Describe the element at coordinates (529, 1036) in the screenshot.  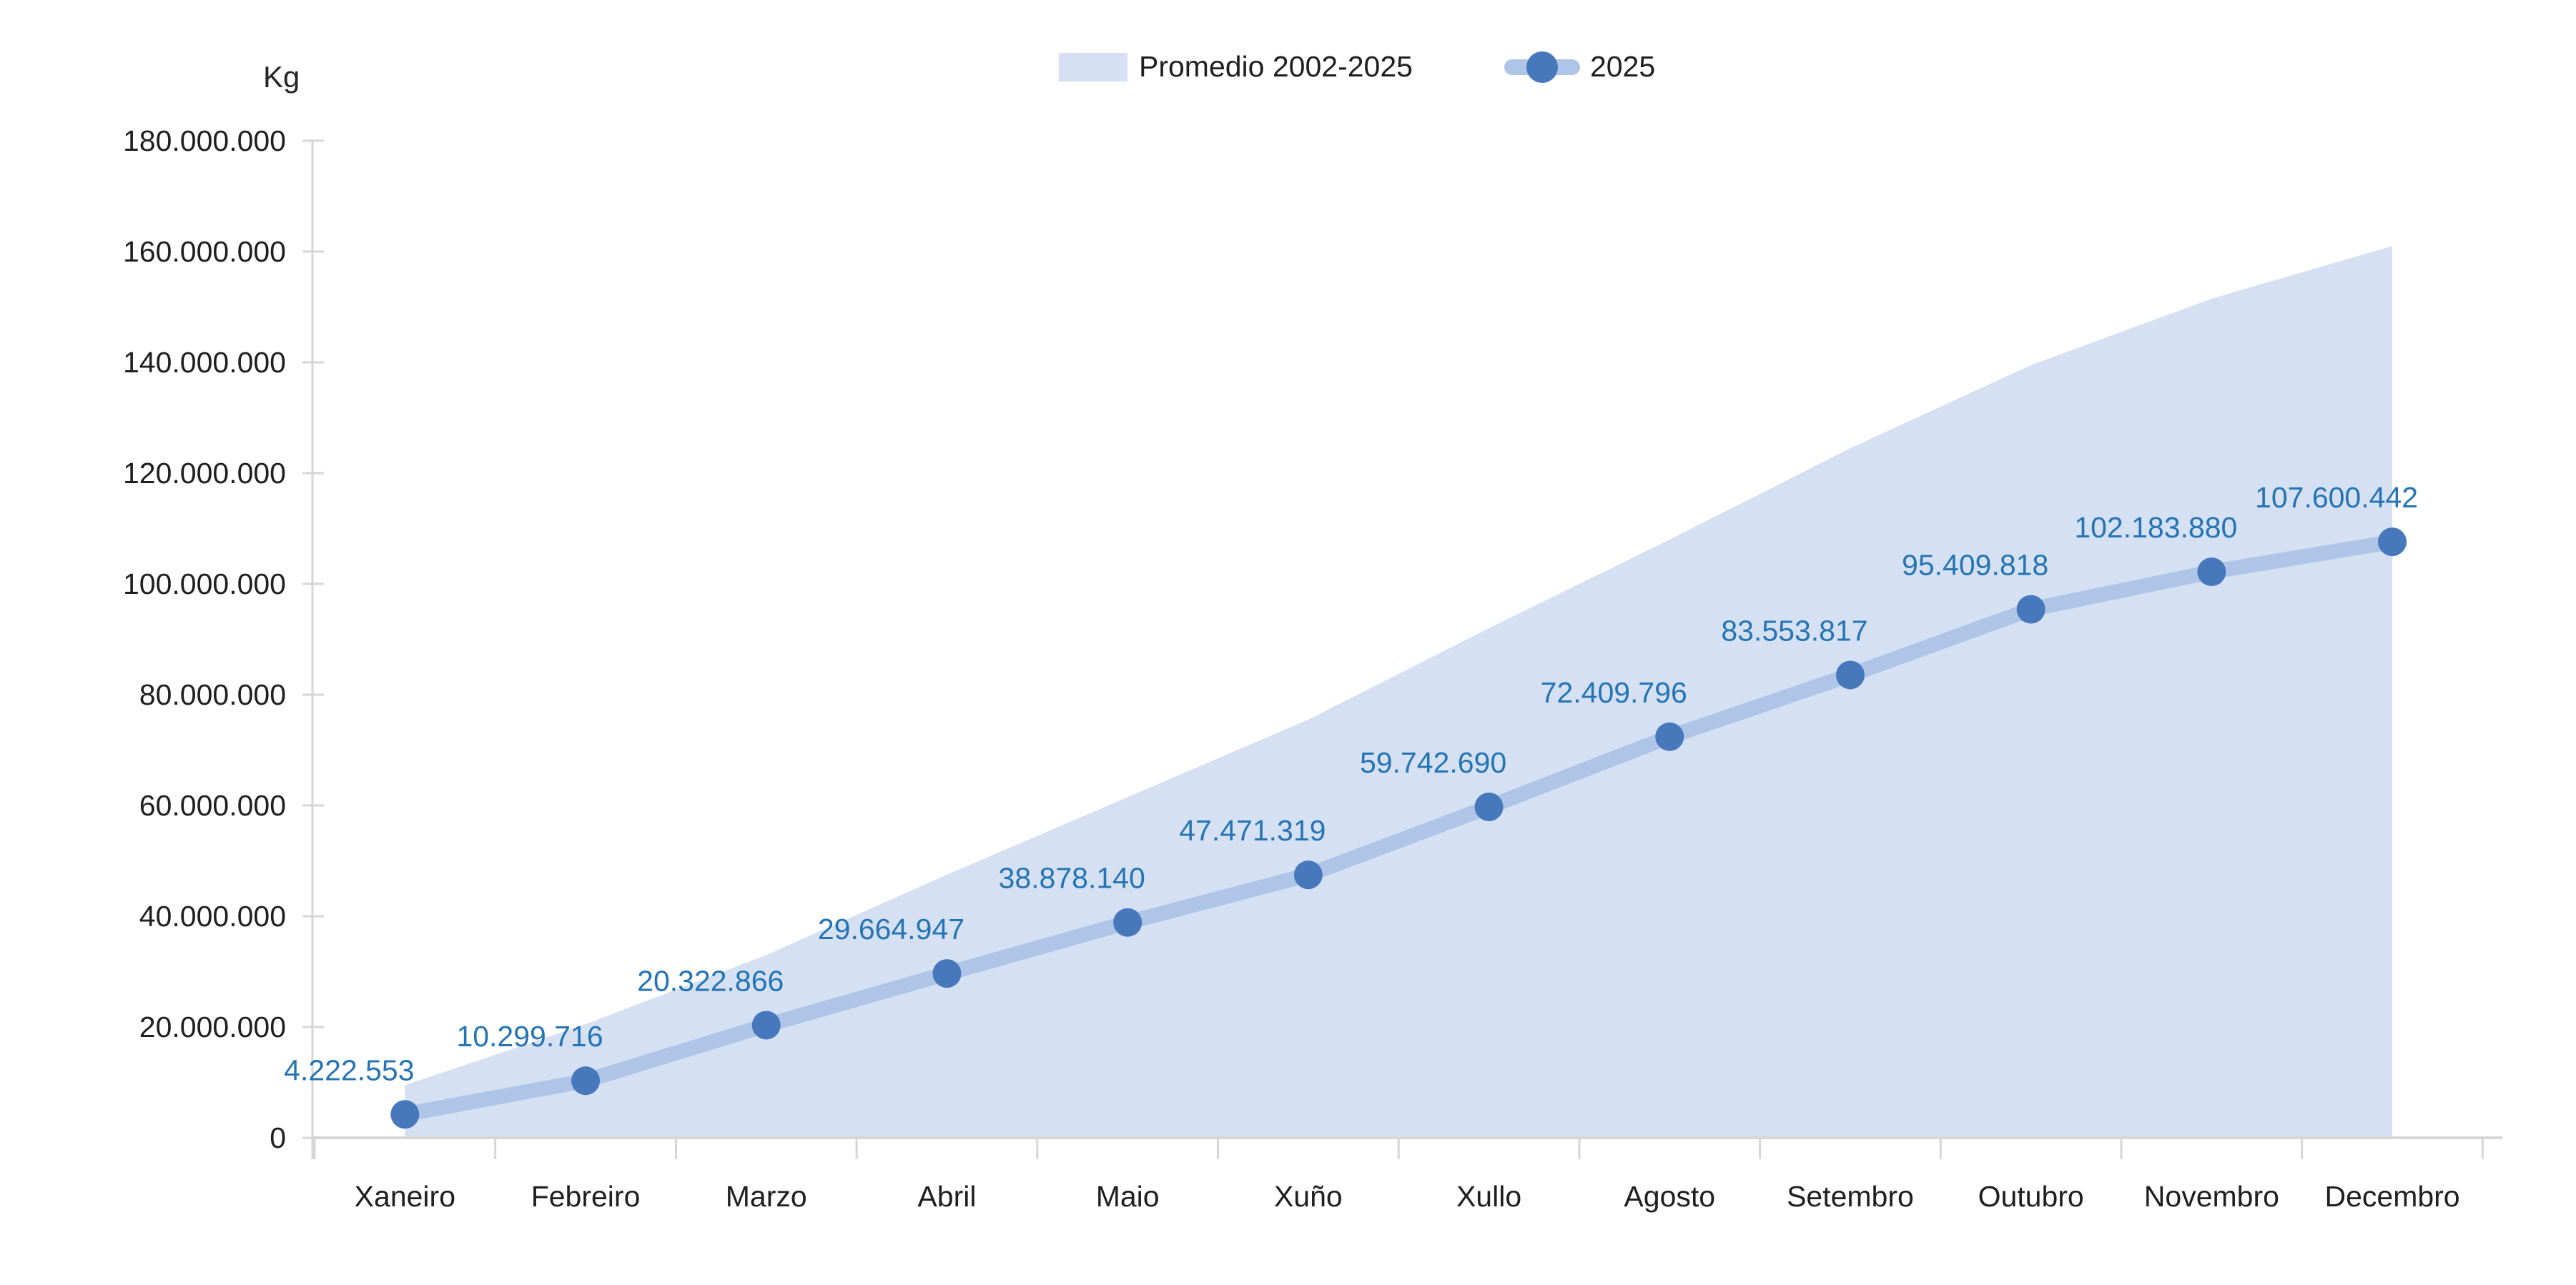
I see `data-label-febreiro: 10.299.716` at that location.